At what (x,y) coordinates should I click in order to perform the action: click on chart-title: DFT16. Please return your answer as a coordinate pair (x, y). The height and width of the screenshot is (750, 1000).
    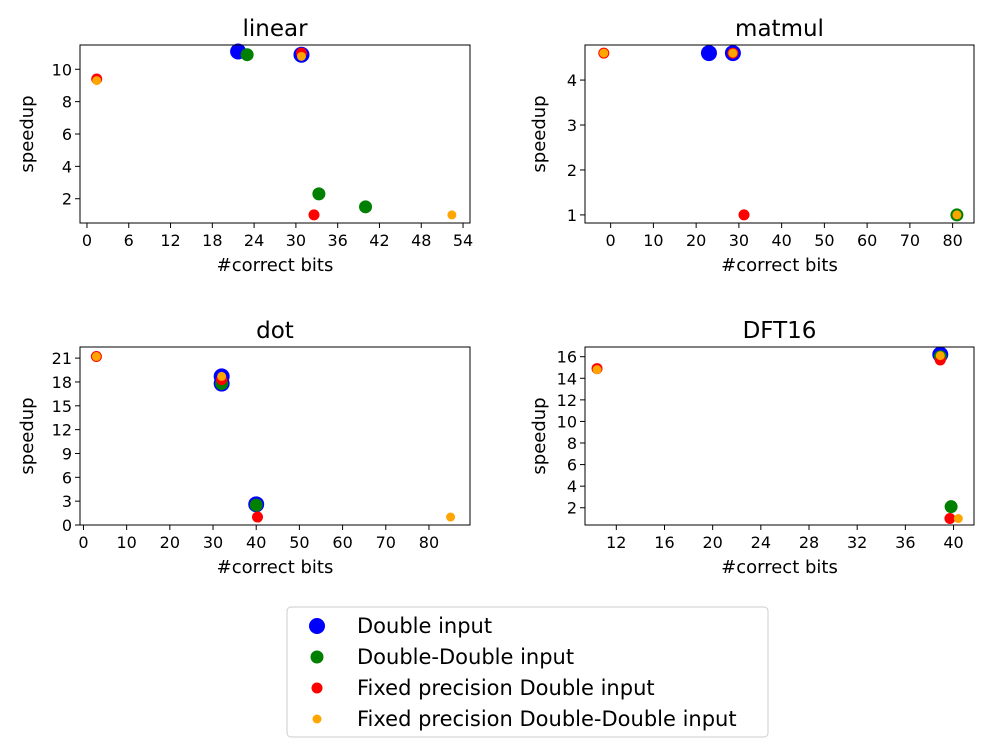
    Looking at the image, I should click on (780, 331).